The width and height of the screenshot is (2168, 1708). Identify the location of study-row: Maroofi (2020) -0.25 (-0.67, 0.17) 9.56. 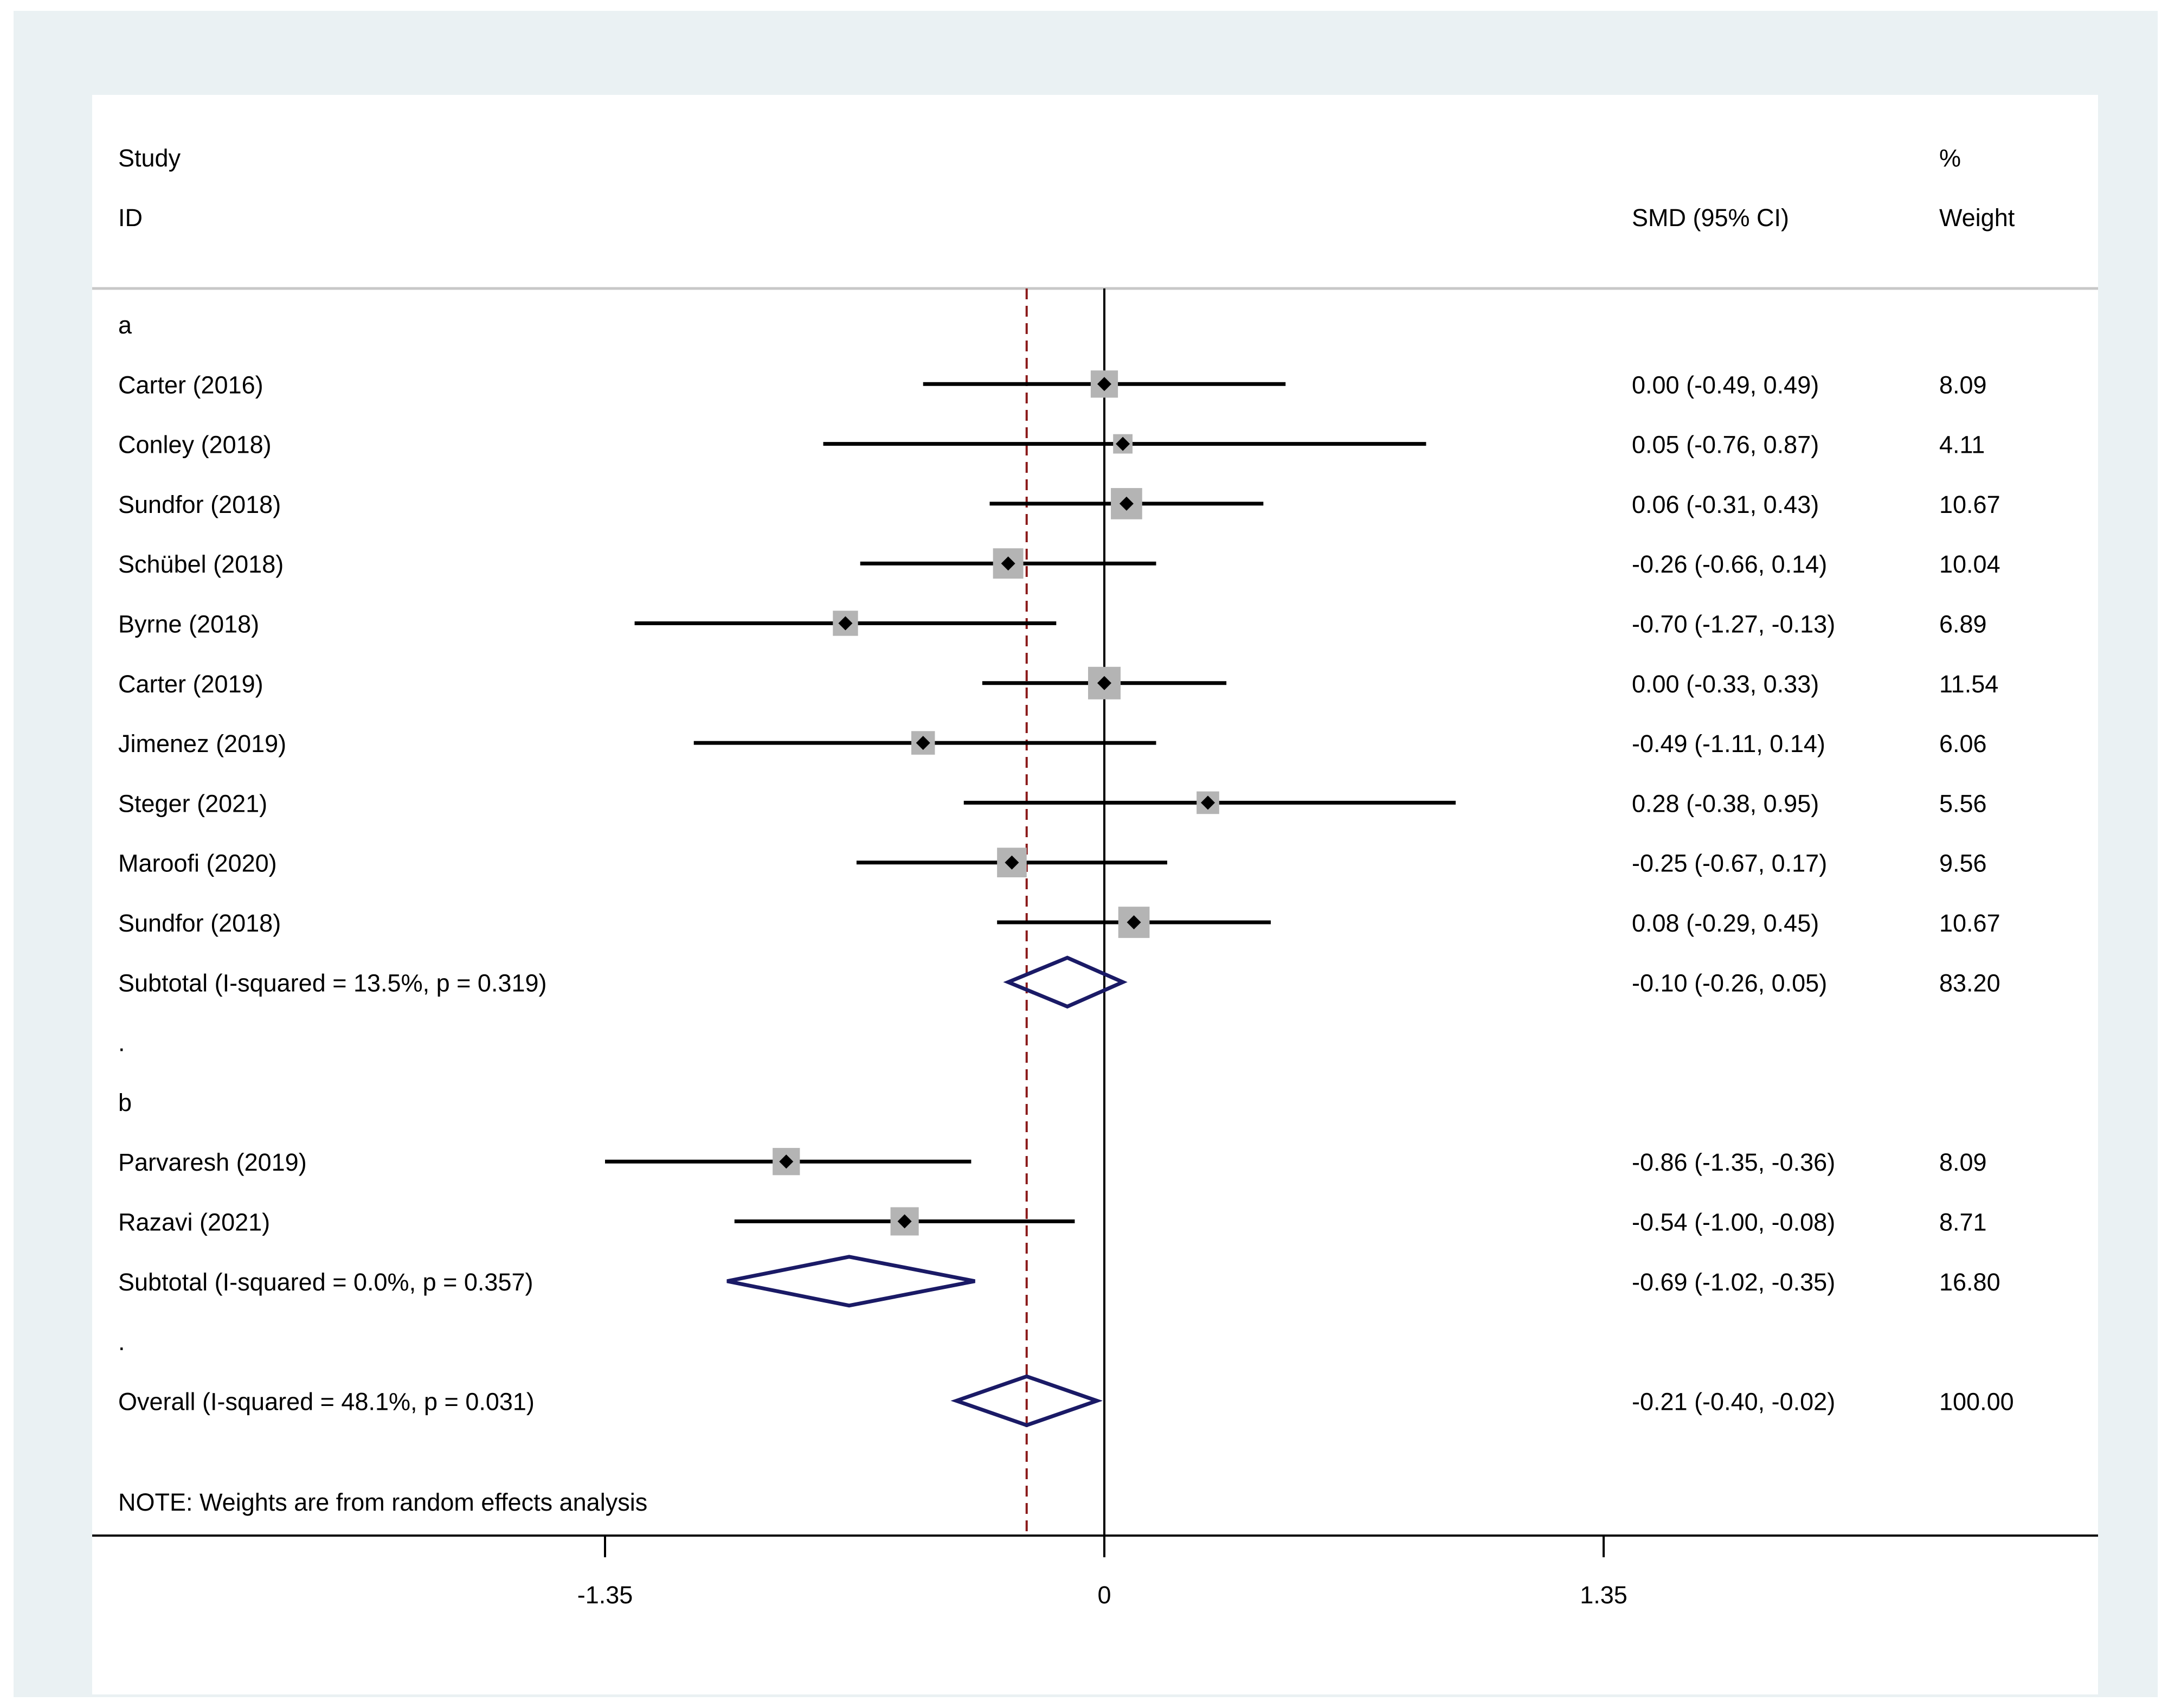
(1052, 863).